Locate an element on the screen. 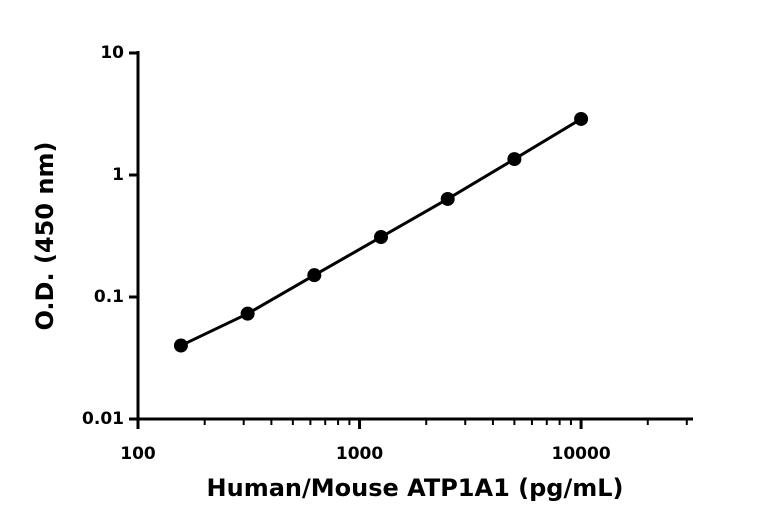  y-tick-label: 0.1 is located at coordinates (109, 297).